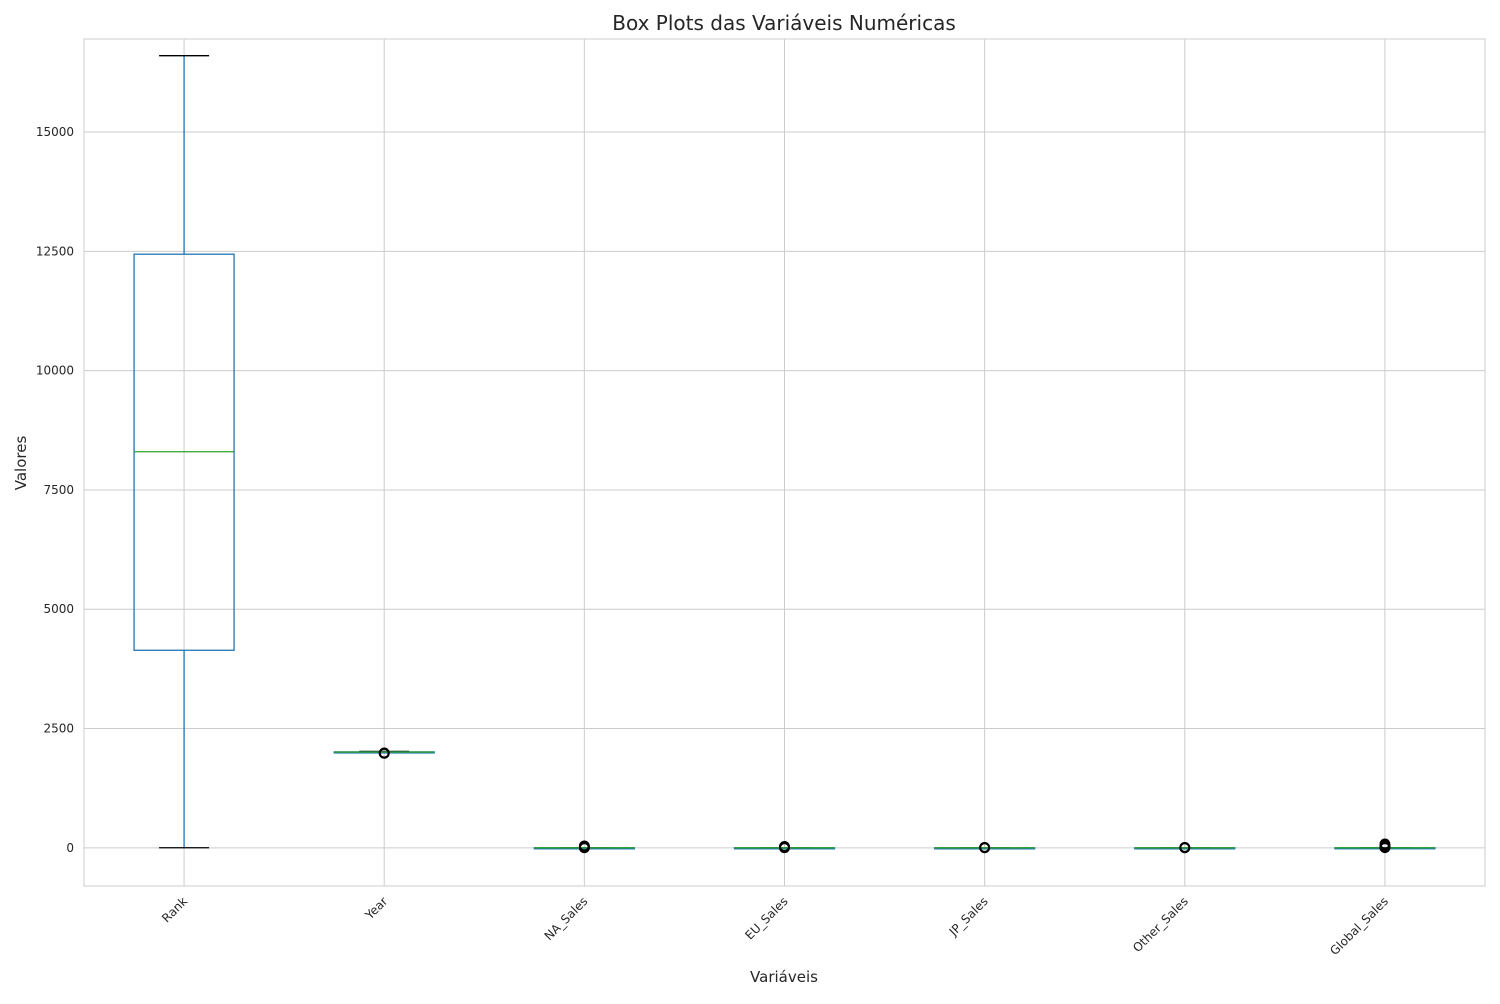 Image resolution: width=1500 pixels, height=1004 pixels. Describe the element at coordinates (184, 452) in the screenshot. I see `box-rank` at that location.